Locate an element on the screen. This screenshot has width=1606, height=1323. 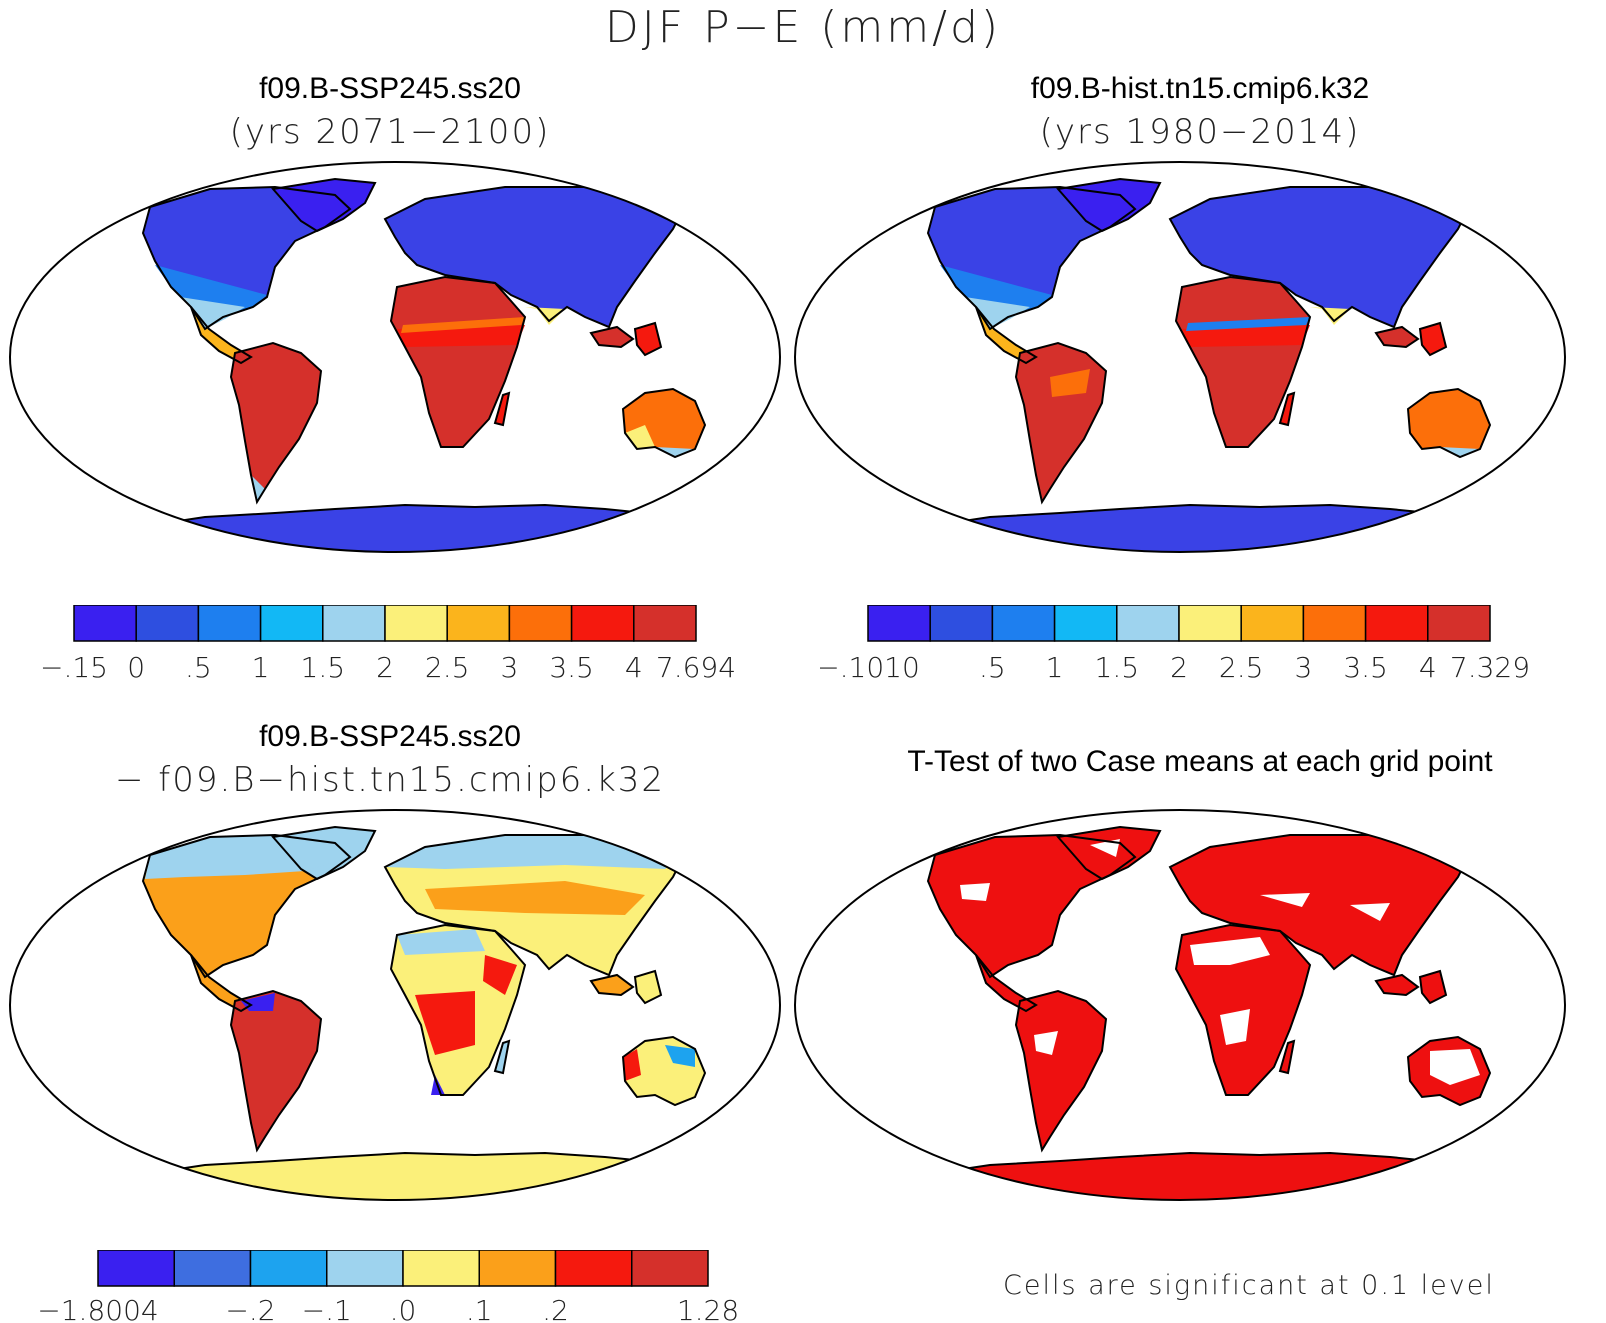
panel-1-map is located at coordinates (395, 357).